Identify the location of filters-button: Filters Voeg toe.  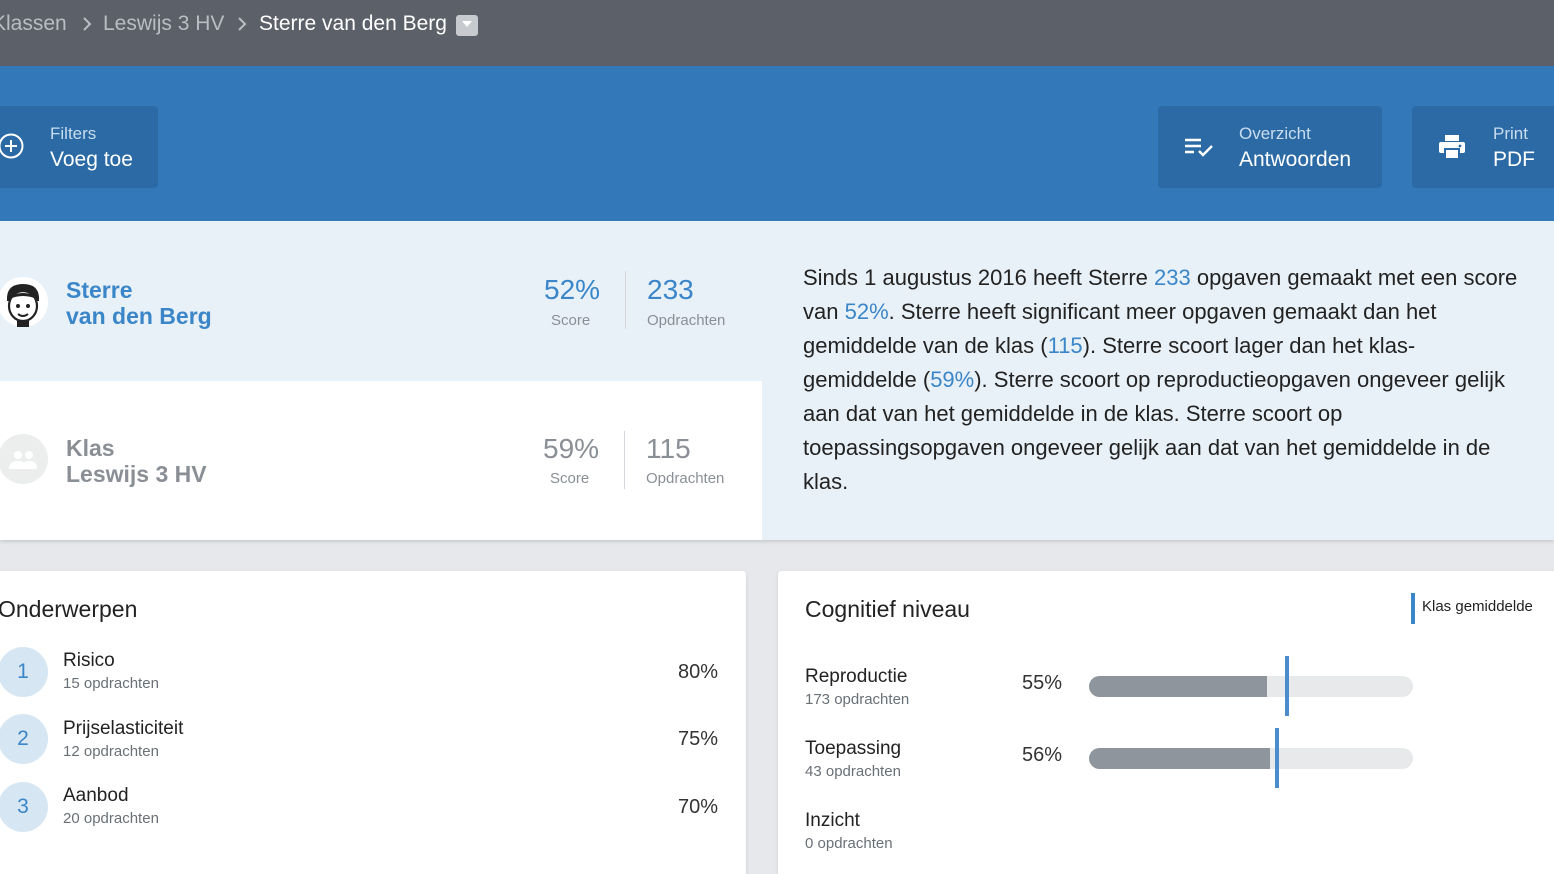
(79, 147).